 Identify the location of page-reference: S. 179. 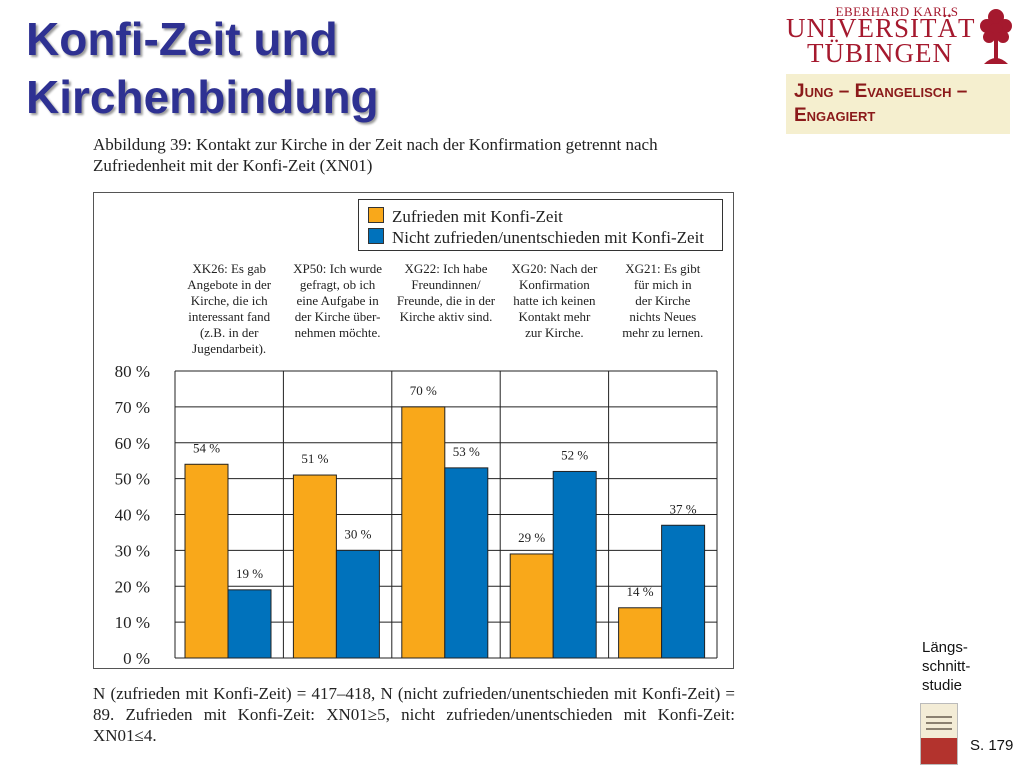
(992, 745).